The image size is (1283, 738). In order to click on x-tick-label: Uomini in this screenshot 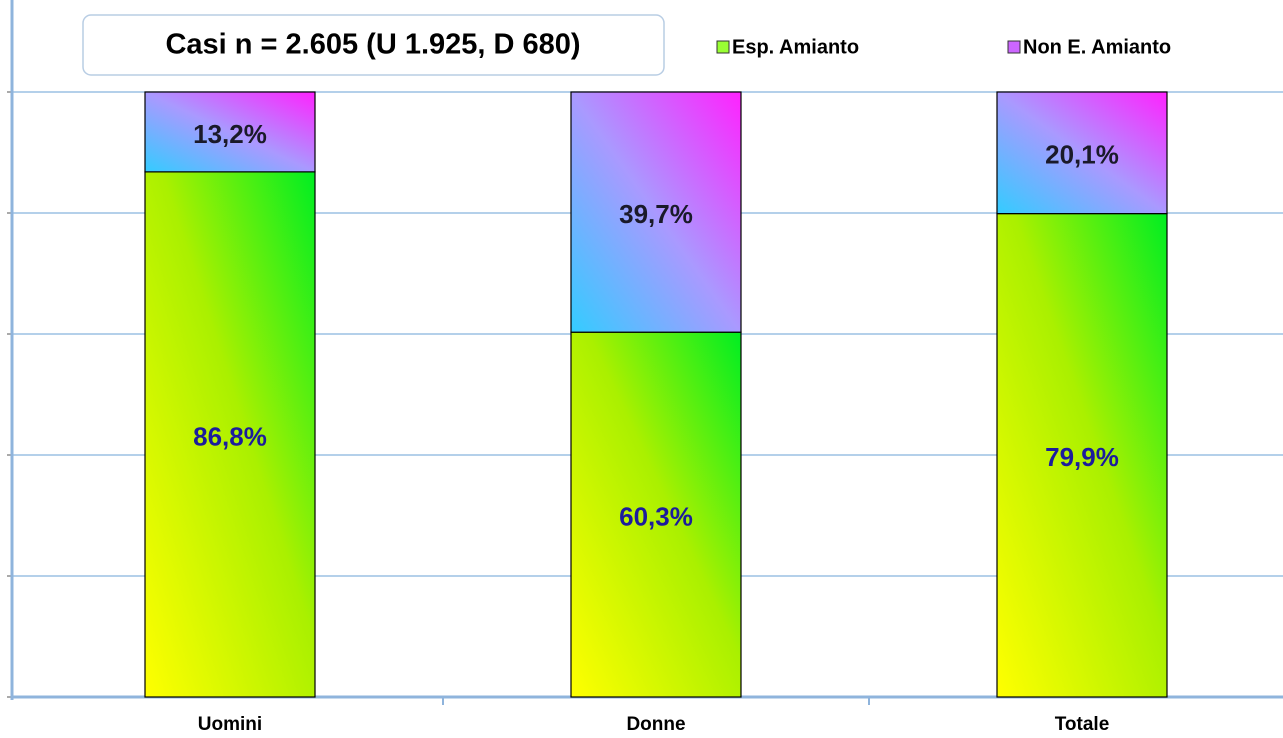, I will do `click(230, 724)`.